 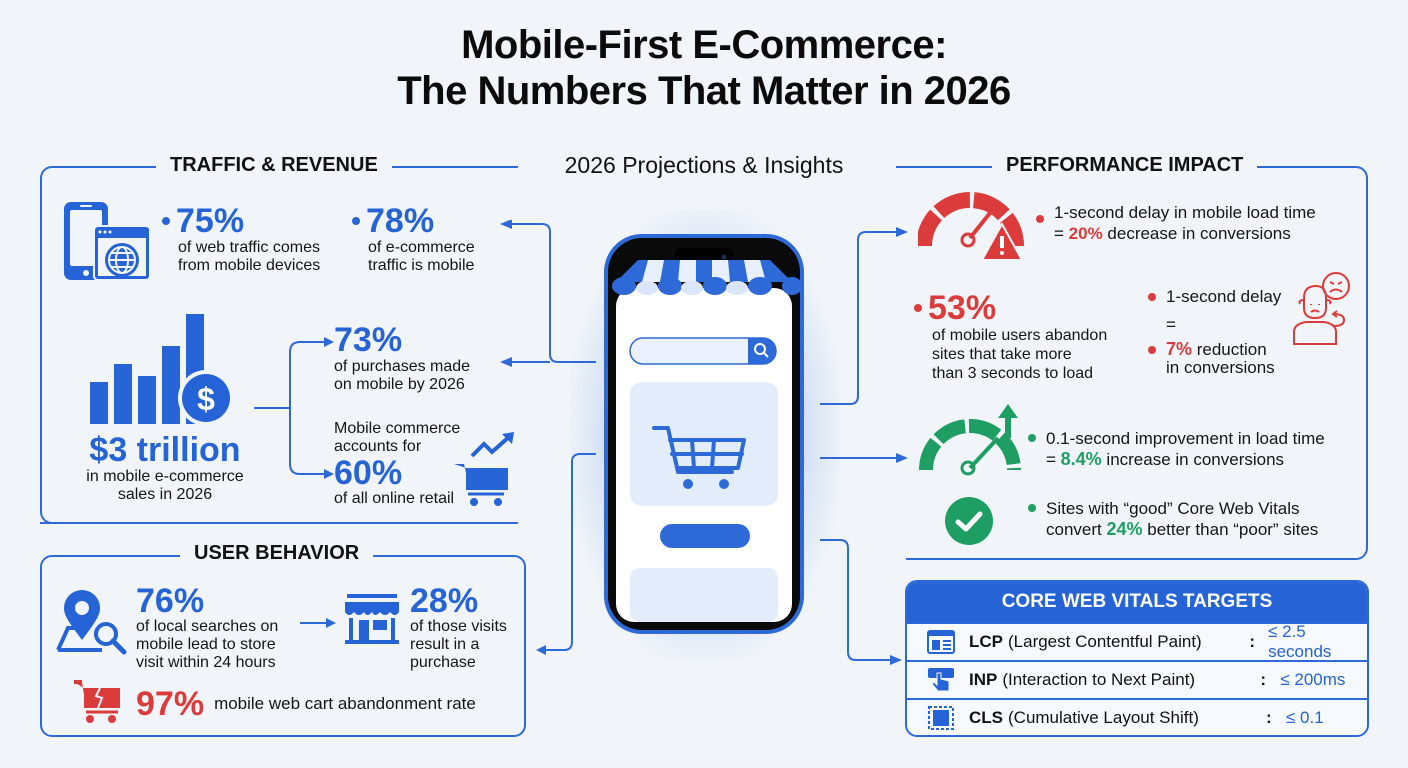 What do you see at coordinates (550, 440) in the screenshot?
I see `connector-left` at bounding box center [550, 440].